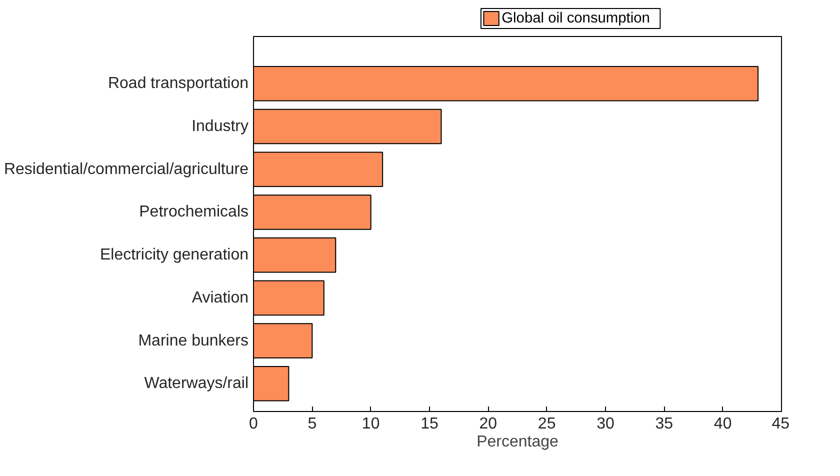 This screenshot has height=476, width=840. Describe the element at coordinates (174, 255) in the screenshot. I see `y-tick-label: Electricity generation` at that location.